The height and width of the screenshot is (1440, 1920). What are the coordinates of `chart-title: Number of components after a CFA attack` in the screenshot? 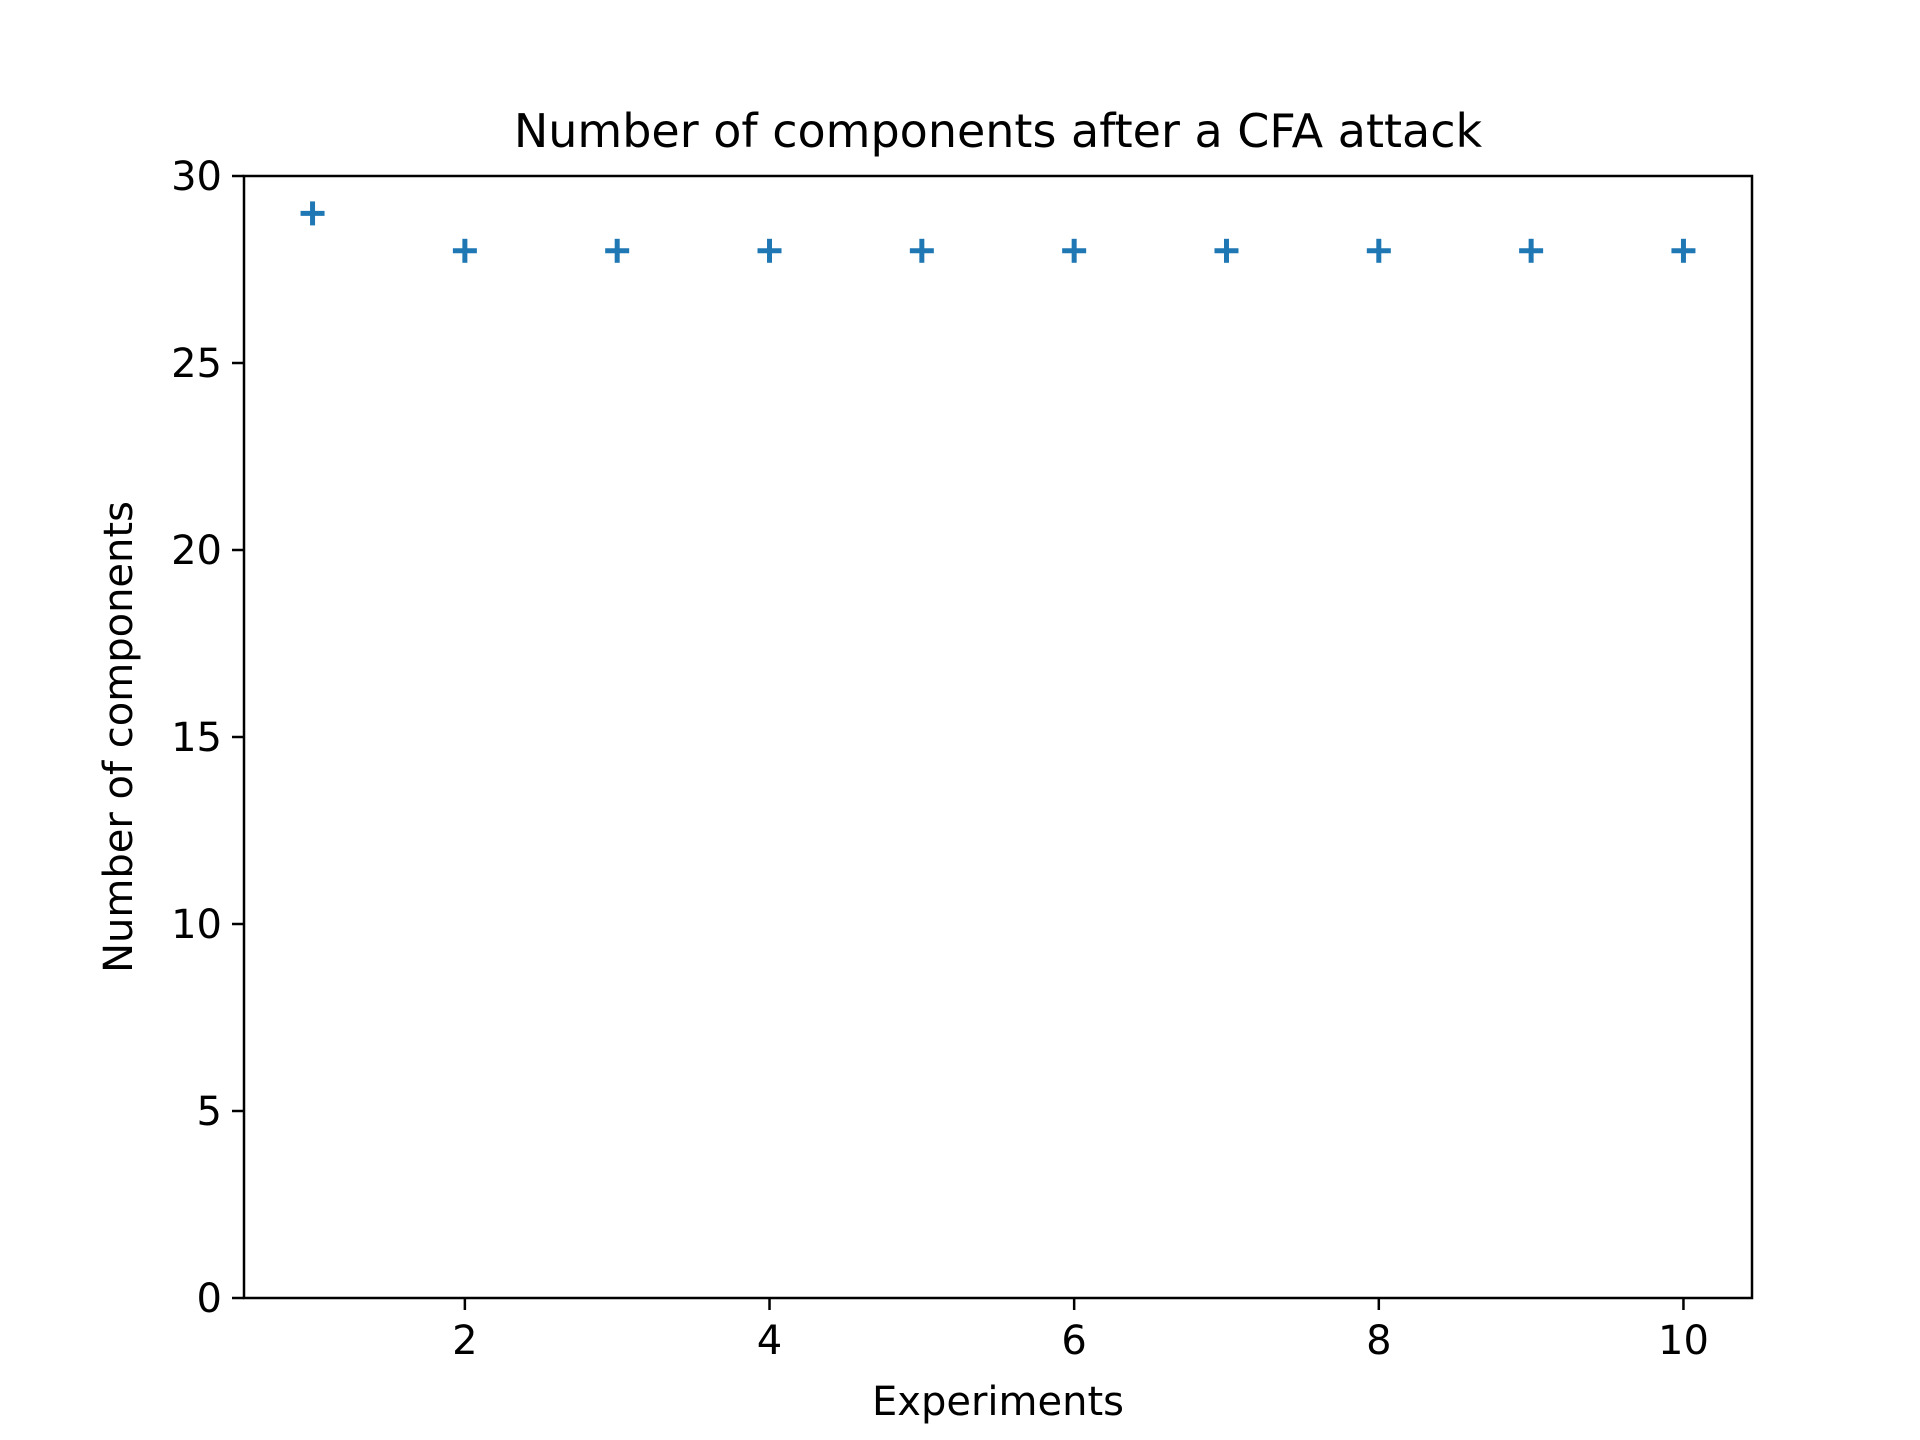 It's located at (998, 131).